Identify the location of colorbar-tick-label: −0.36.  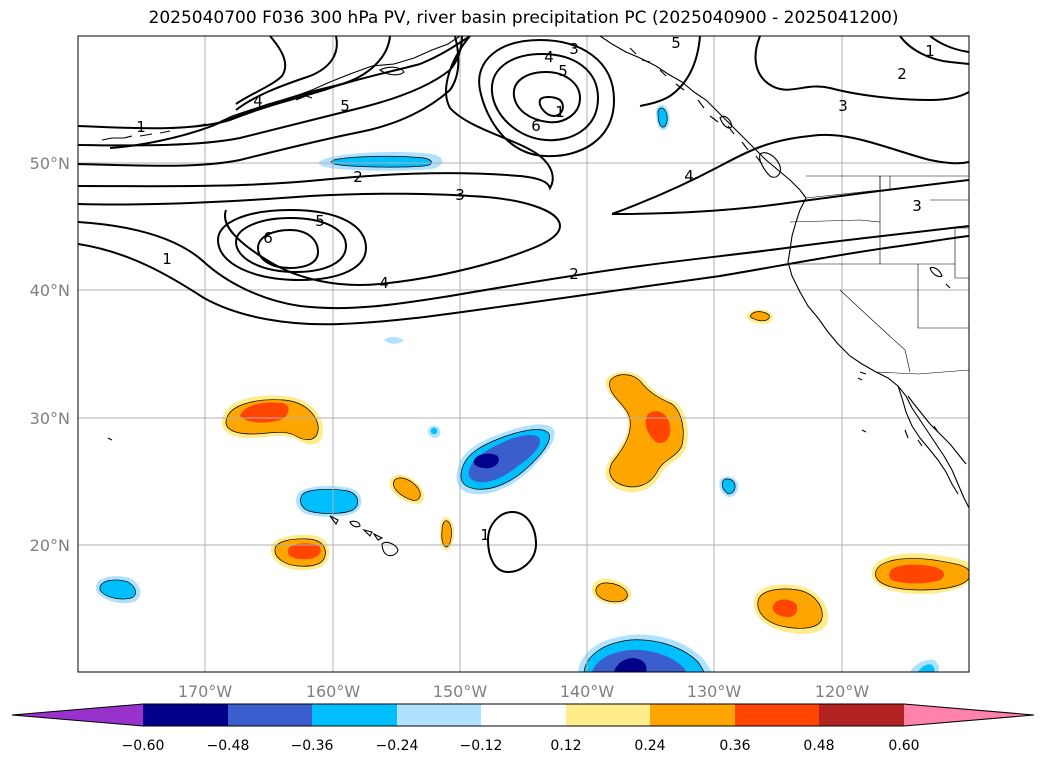
(312, 746).